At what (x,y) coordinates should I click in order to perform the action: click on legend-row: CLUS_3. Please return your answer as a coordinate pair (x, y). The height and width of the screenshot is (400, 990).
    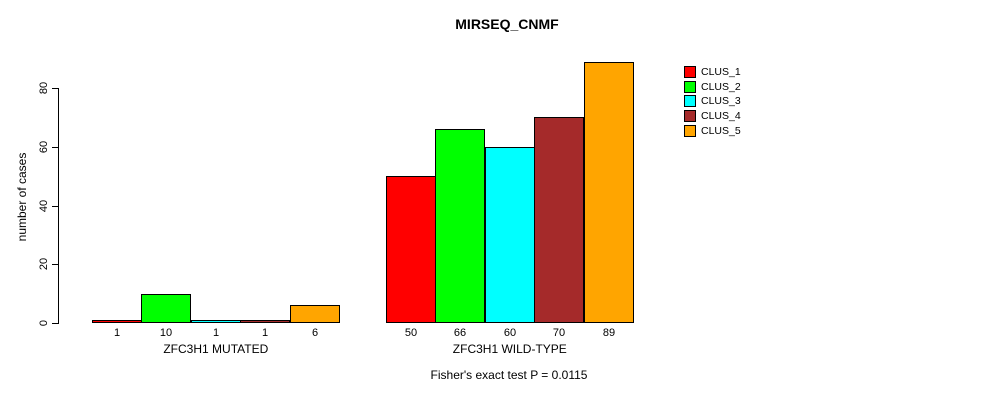
    Looking at the image, I should click on (712, 101).